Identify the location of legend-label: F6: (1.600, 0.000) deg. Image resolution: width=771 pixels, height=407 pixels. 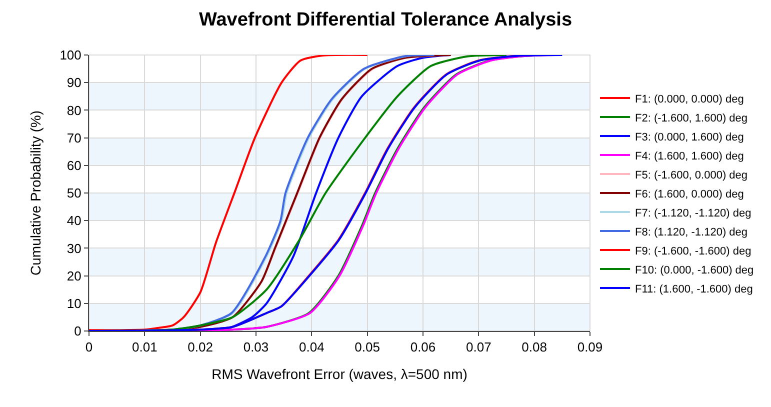
(689, 194).